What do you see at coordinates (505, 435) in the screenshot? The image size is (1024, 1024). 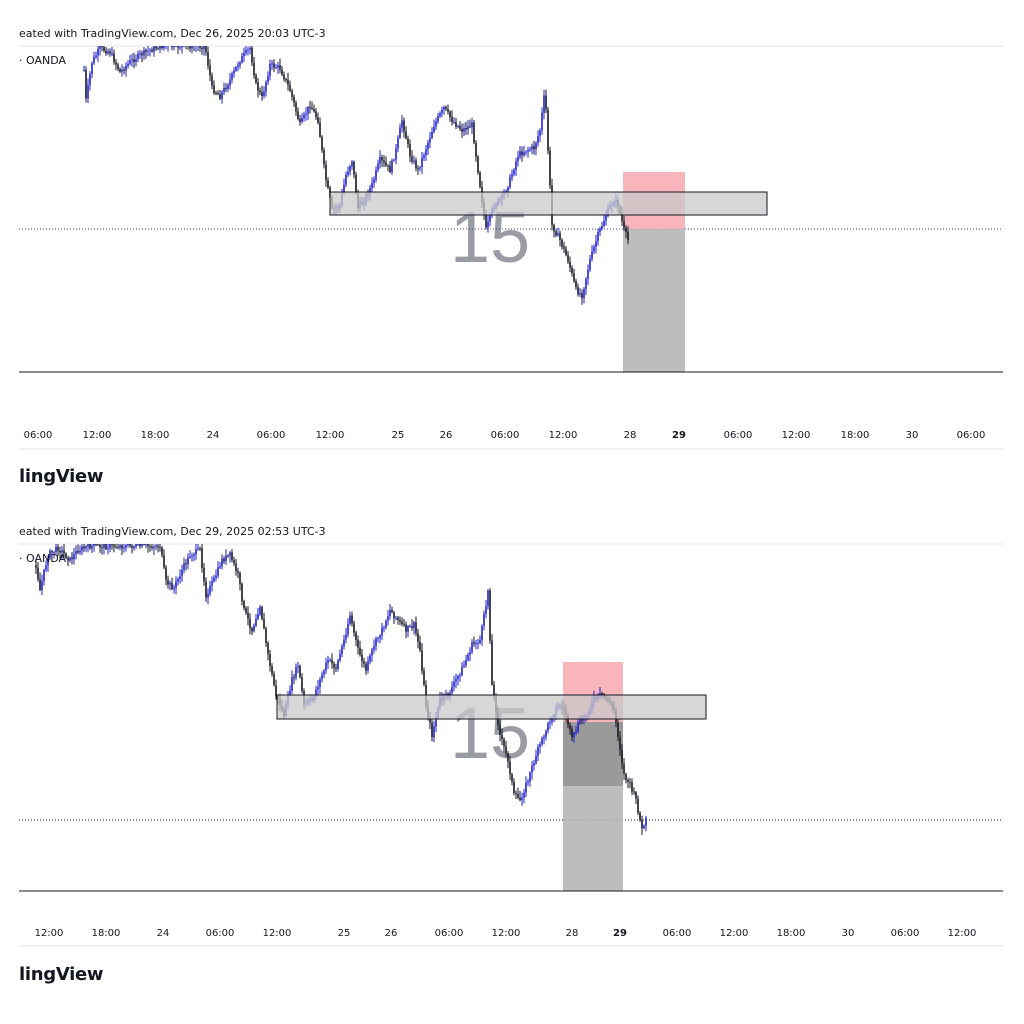 I see `x-tick-label: 06:00` at bounding box center [505, 435].